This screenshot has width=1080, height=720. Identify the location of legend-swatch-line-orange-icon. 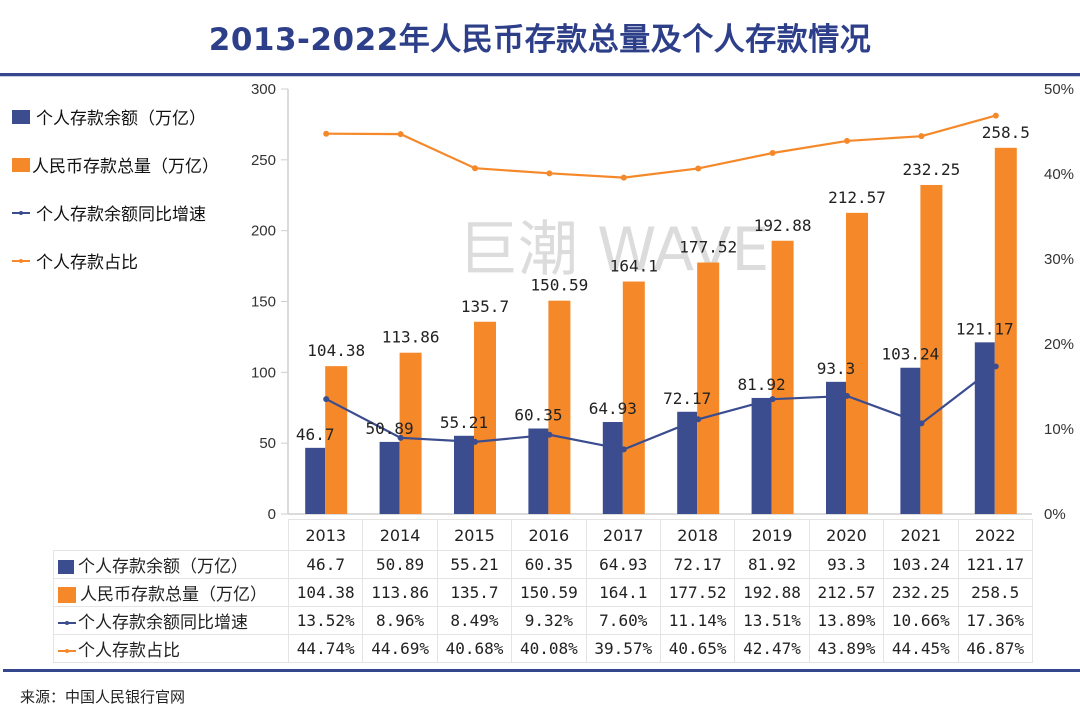
(21, 261).